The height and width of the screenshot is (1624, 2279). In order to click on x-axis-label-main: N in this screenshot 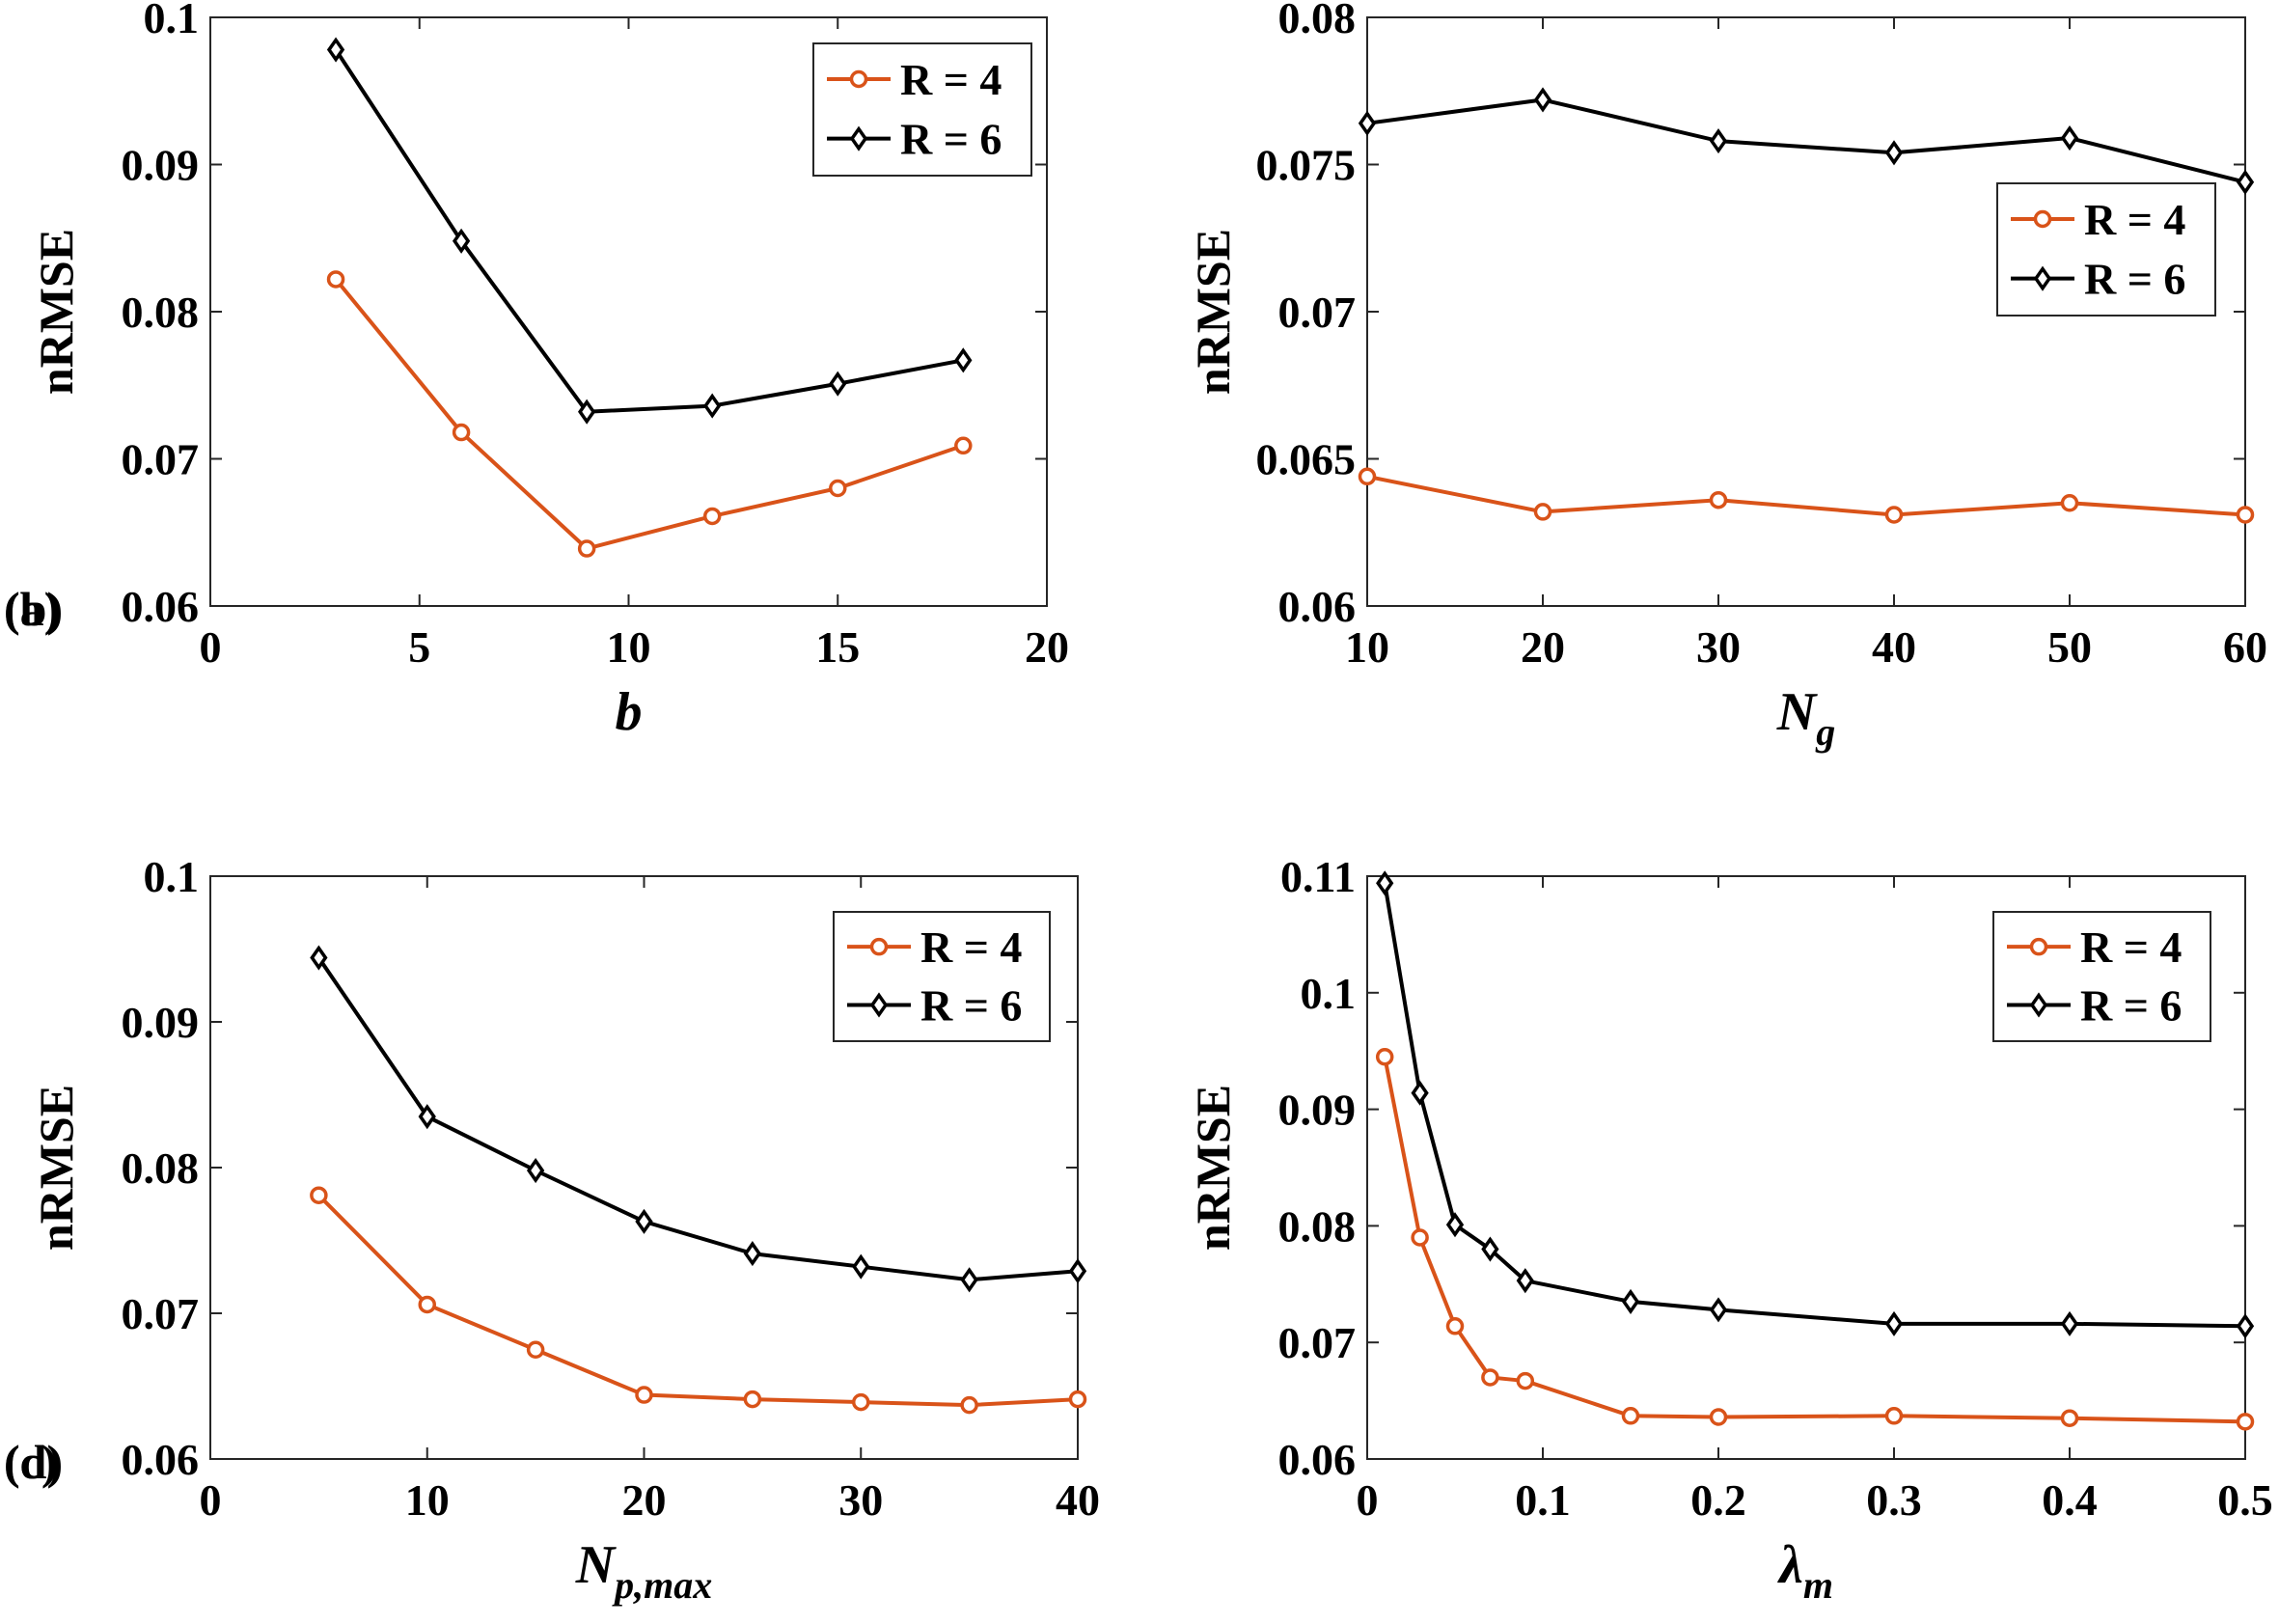, I will do `click(1797, 712)`.